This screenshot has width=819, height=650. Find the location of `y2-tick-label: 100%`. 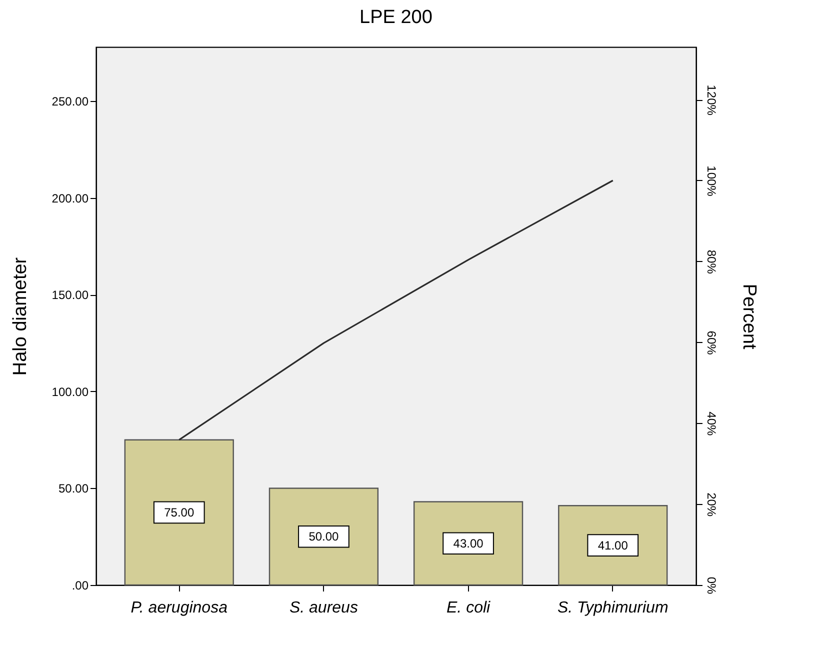

y2-tick-label: 100% is located at coordinates (711, 181).